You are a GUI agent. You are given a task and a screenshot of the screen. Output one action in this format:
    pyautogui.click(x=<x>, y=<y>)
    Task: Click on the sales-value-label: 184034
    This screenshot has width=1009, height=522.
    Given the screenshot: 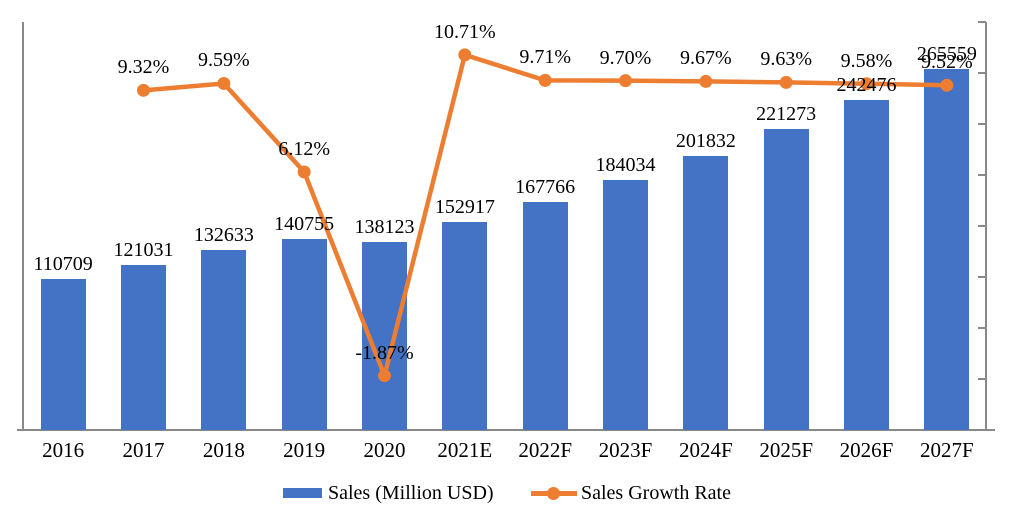 What is the action you would take?
    pyautogui.click(x=625, y=164)
    